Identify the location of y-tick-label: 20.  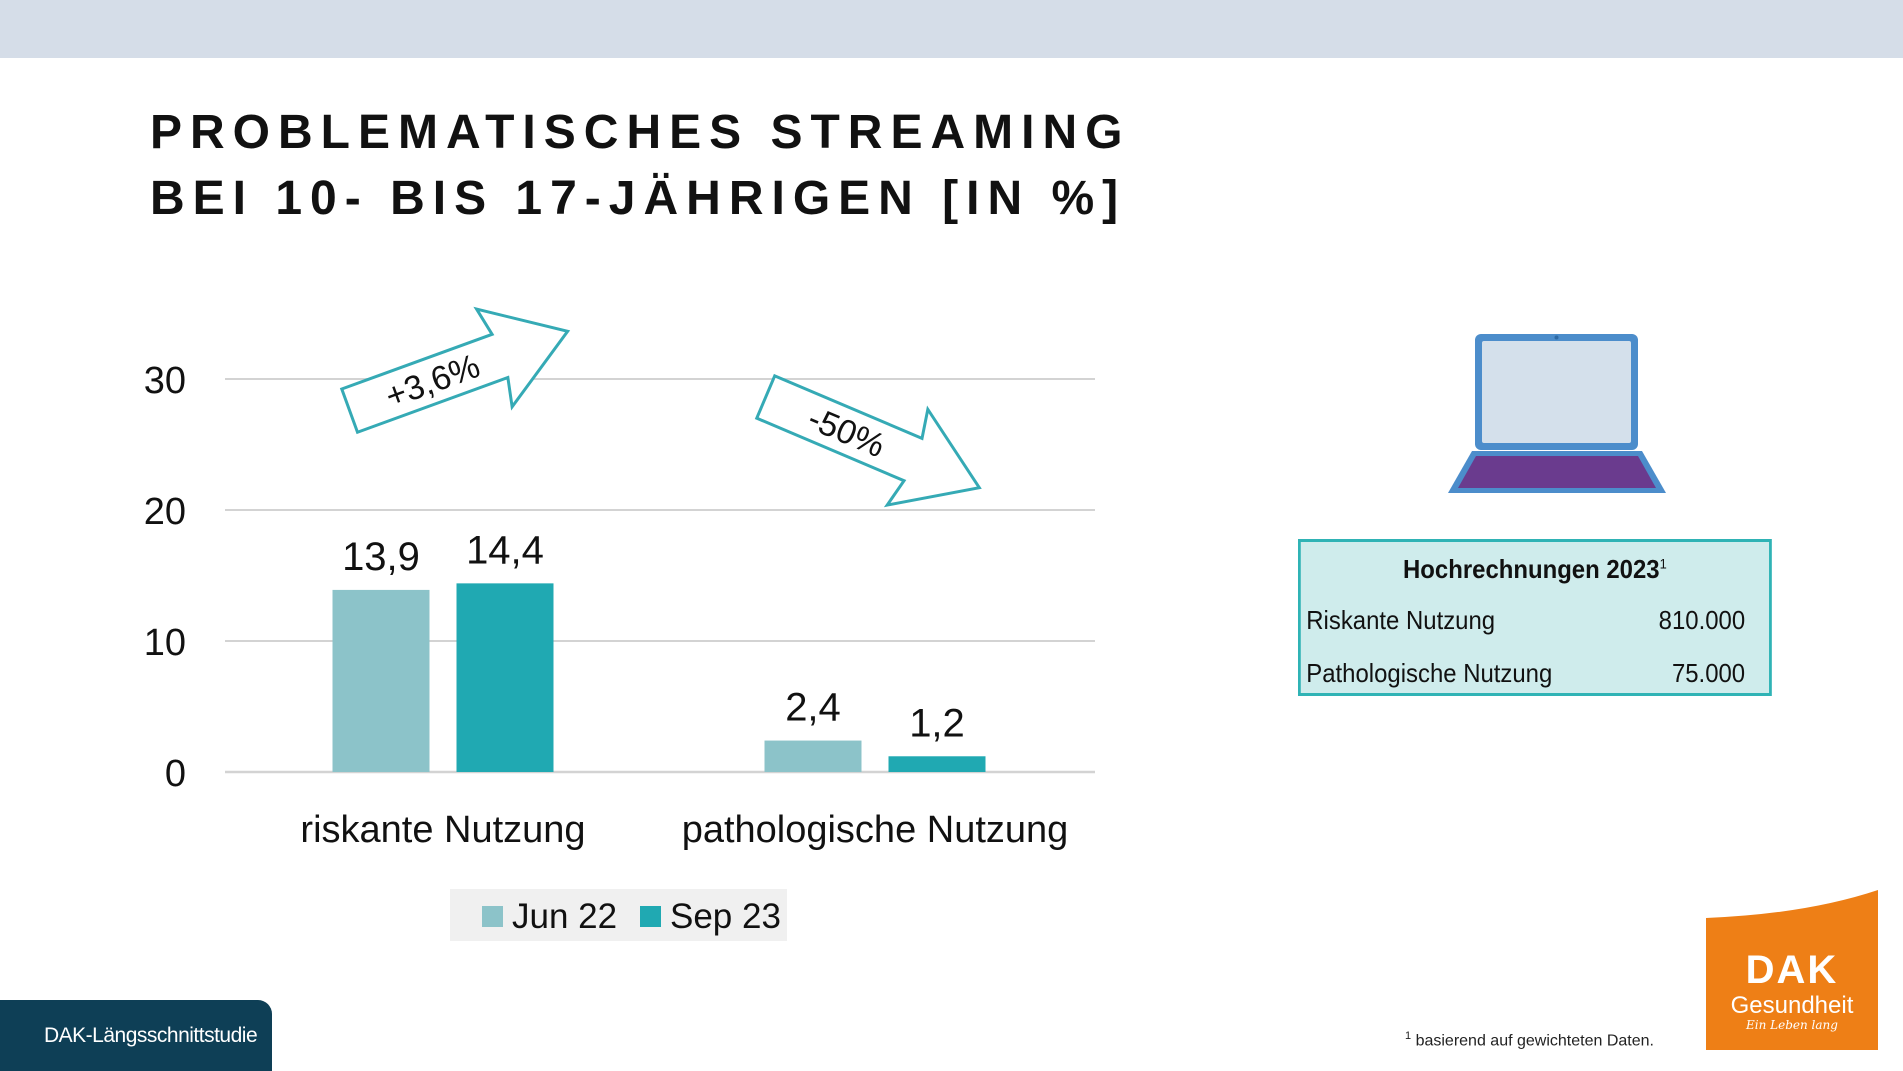
(165, 512).